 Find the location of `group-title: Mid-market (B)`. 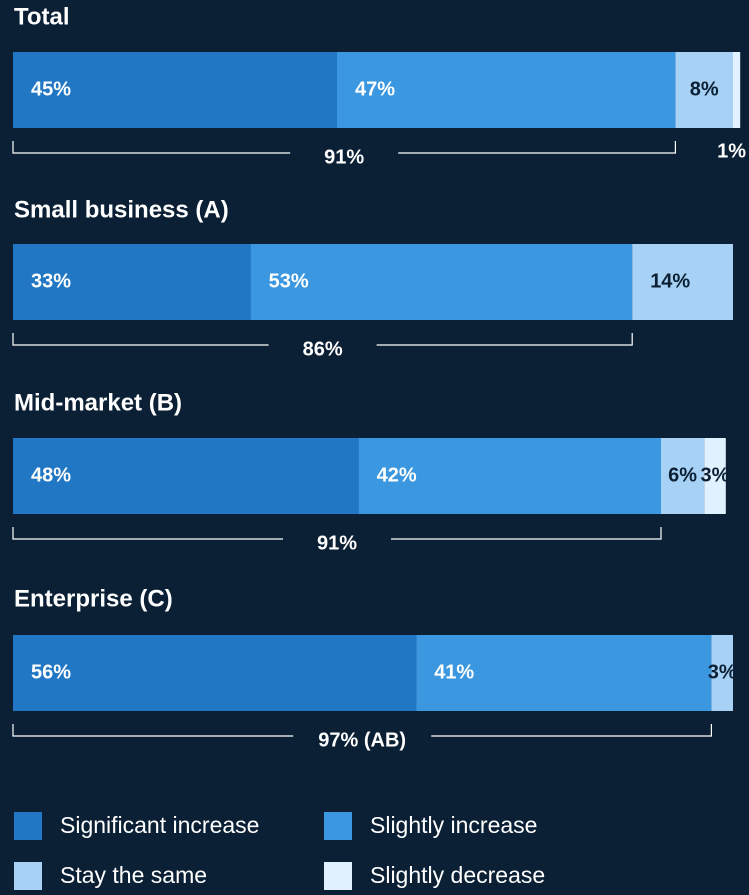

group-title: Mid-market (B) is located at coordinates (98, 402).